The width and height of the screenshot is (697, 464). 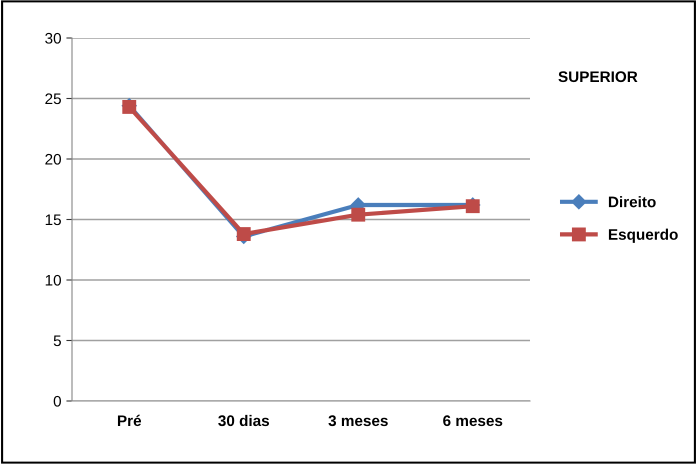 What do you see at coordinates (53, 98) in the screenshot?
I see `y-tick-label: 25` at bounding box center [53, 98].